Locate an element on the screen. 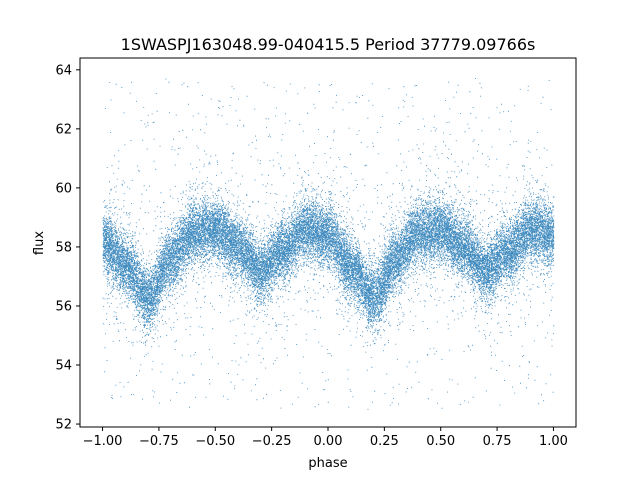 The height and width of the screenshot is (480, 640). y-tick-label: 56 is located at coordinates (63, 306).